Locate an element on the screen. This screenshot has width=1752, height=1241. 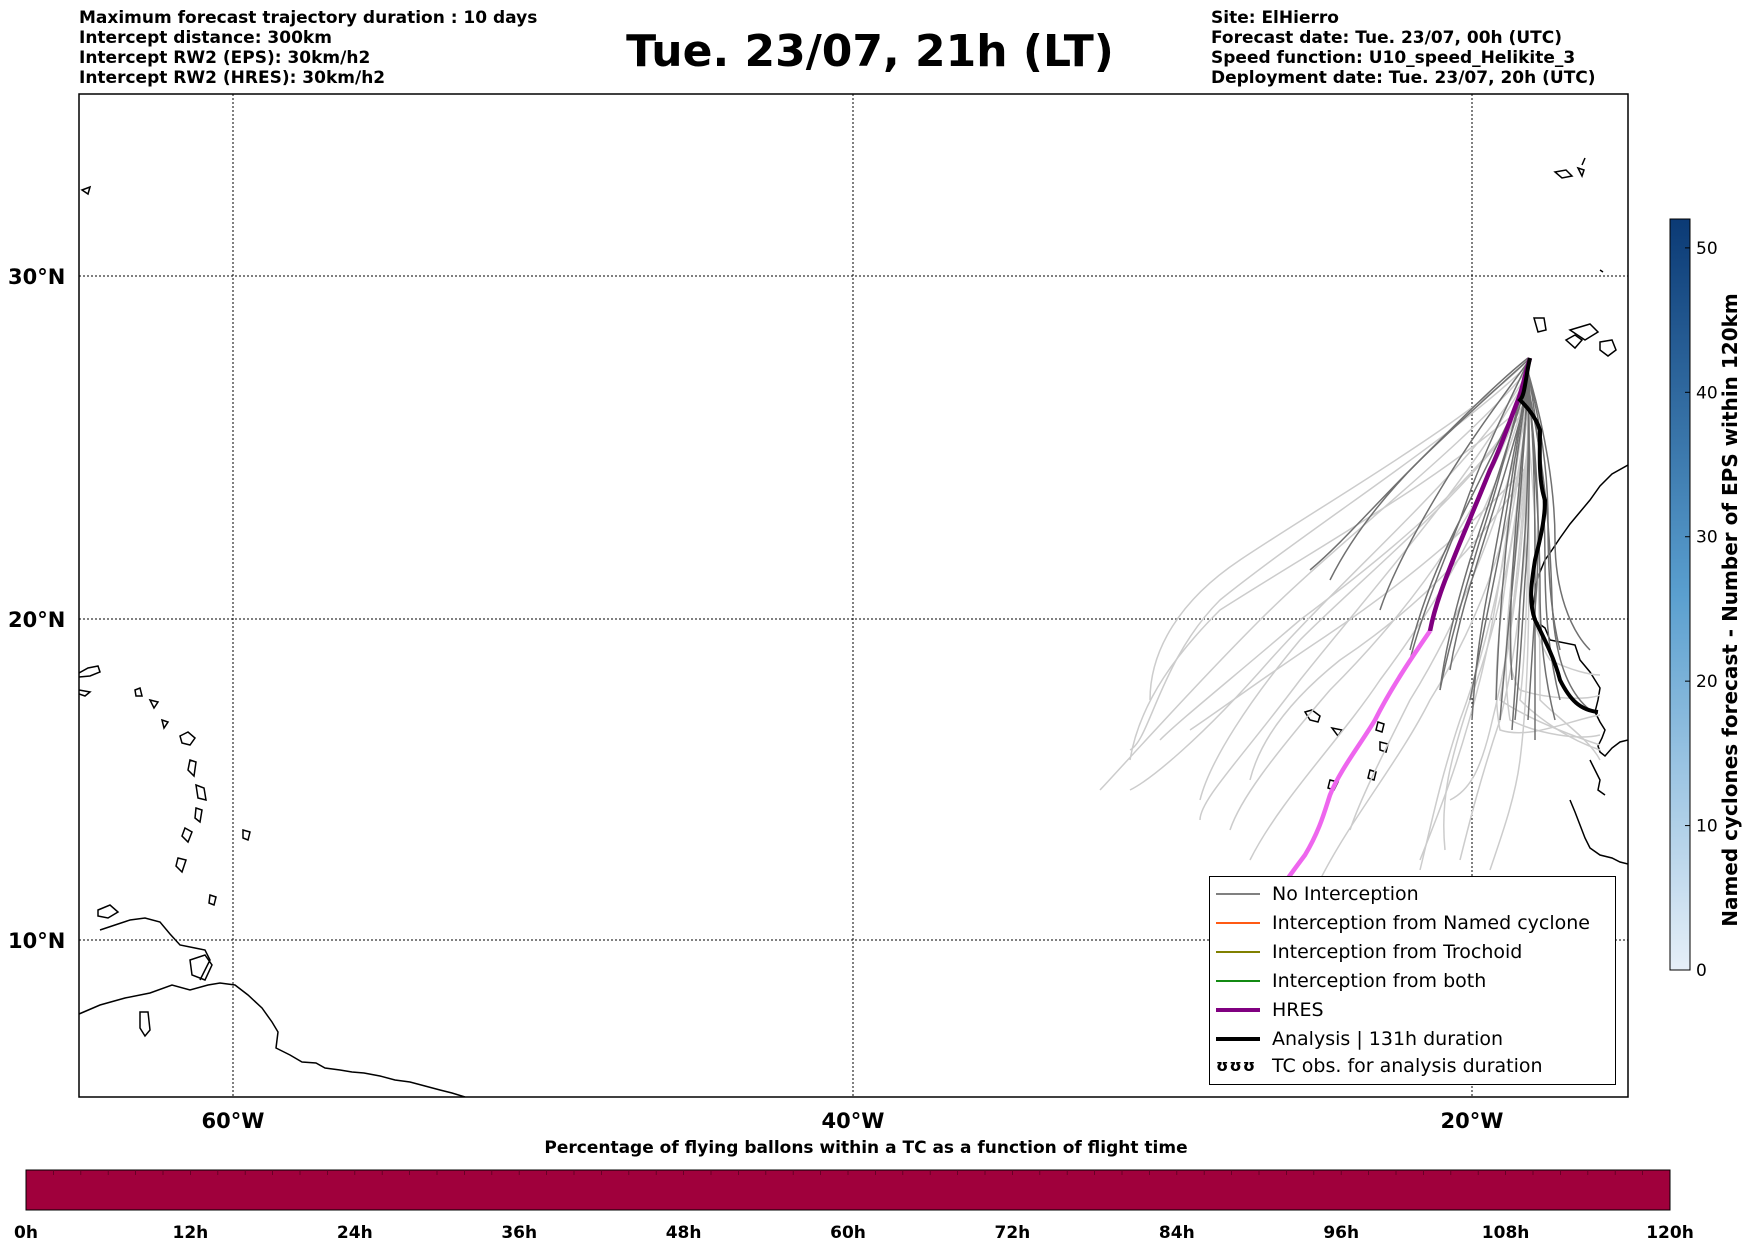
legend-item: Interception from both is located at coordinates (1412, 982).